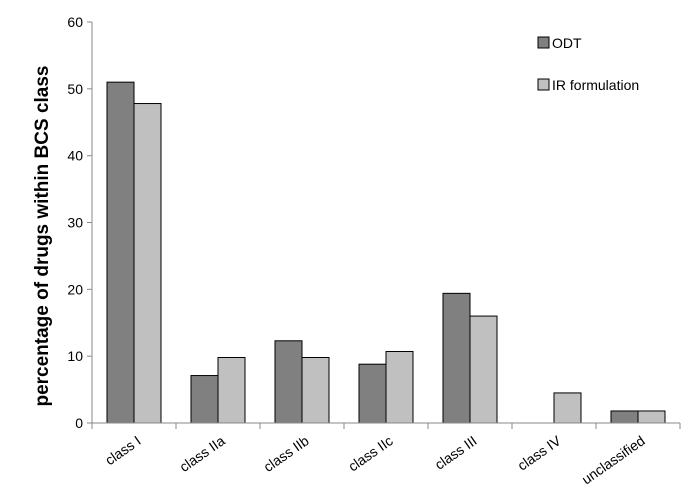  What do you see at coordinates (456, 452) in the screenshot?
I see `x-tick-label: class III` at bounding box center [456, 452].